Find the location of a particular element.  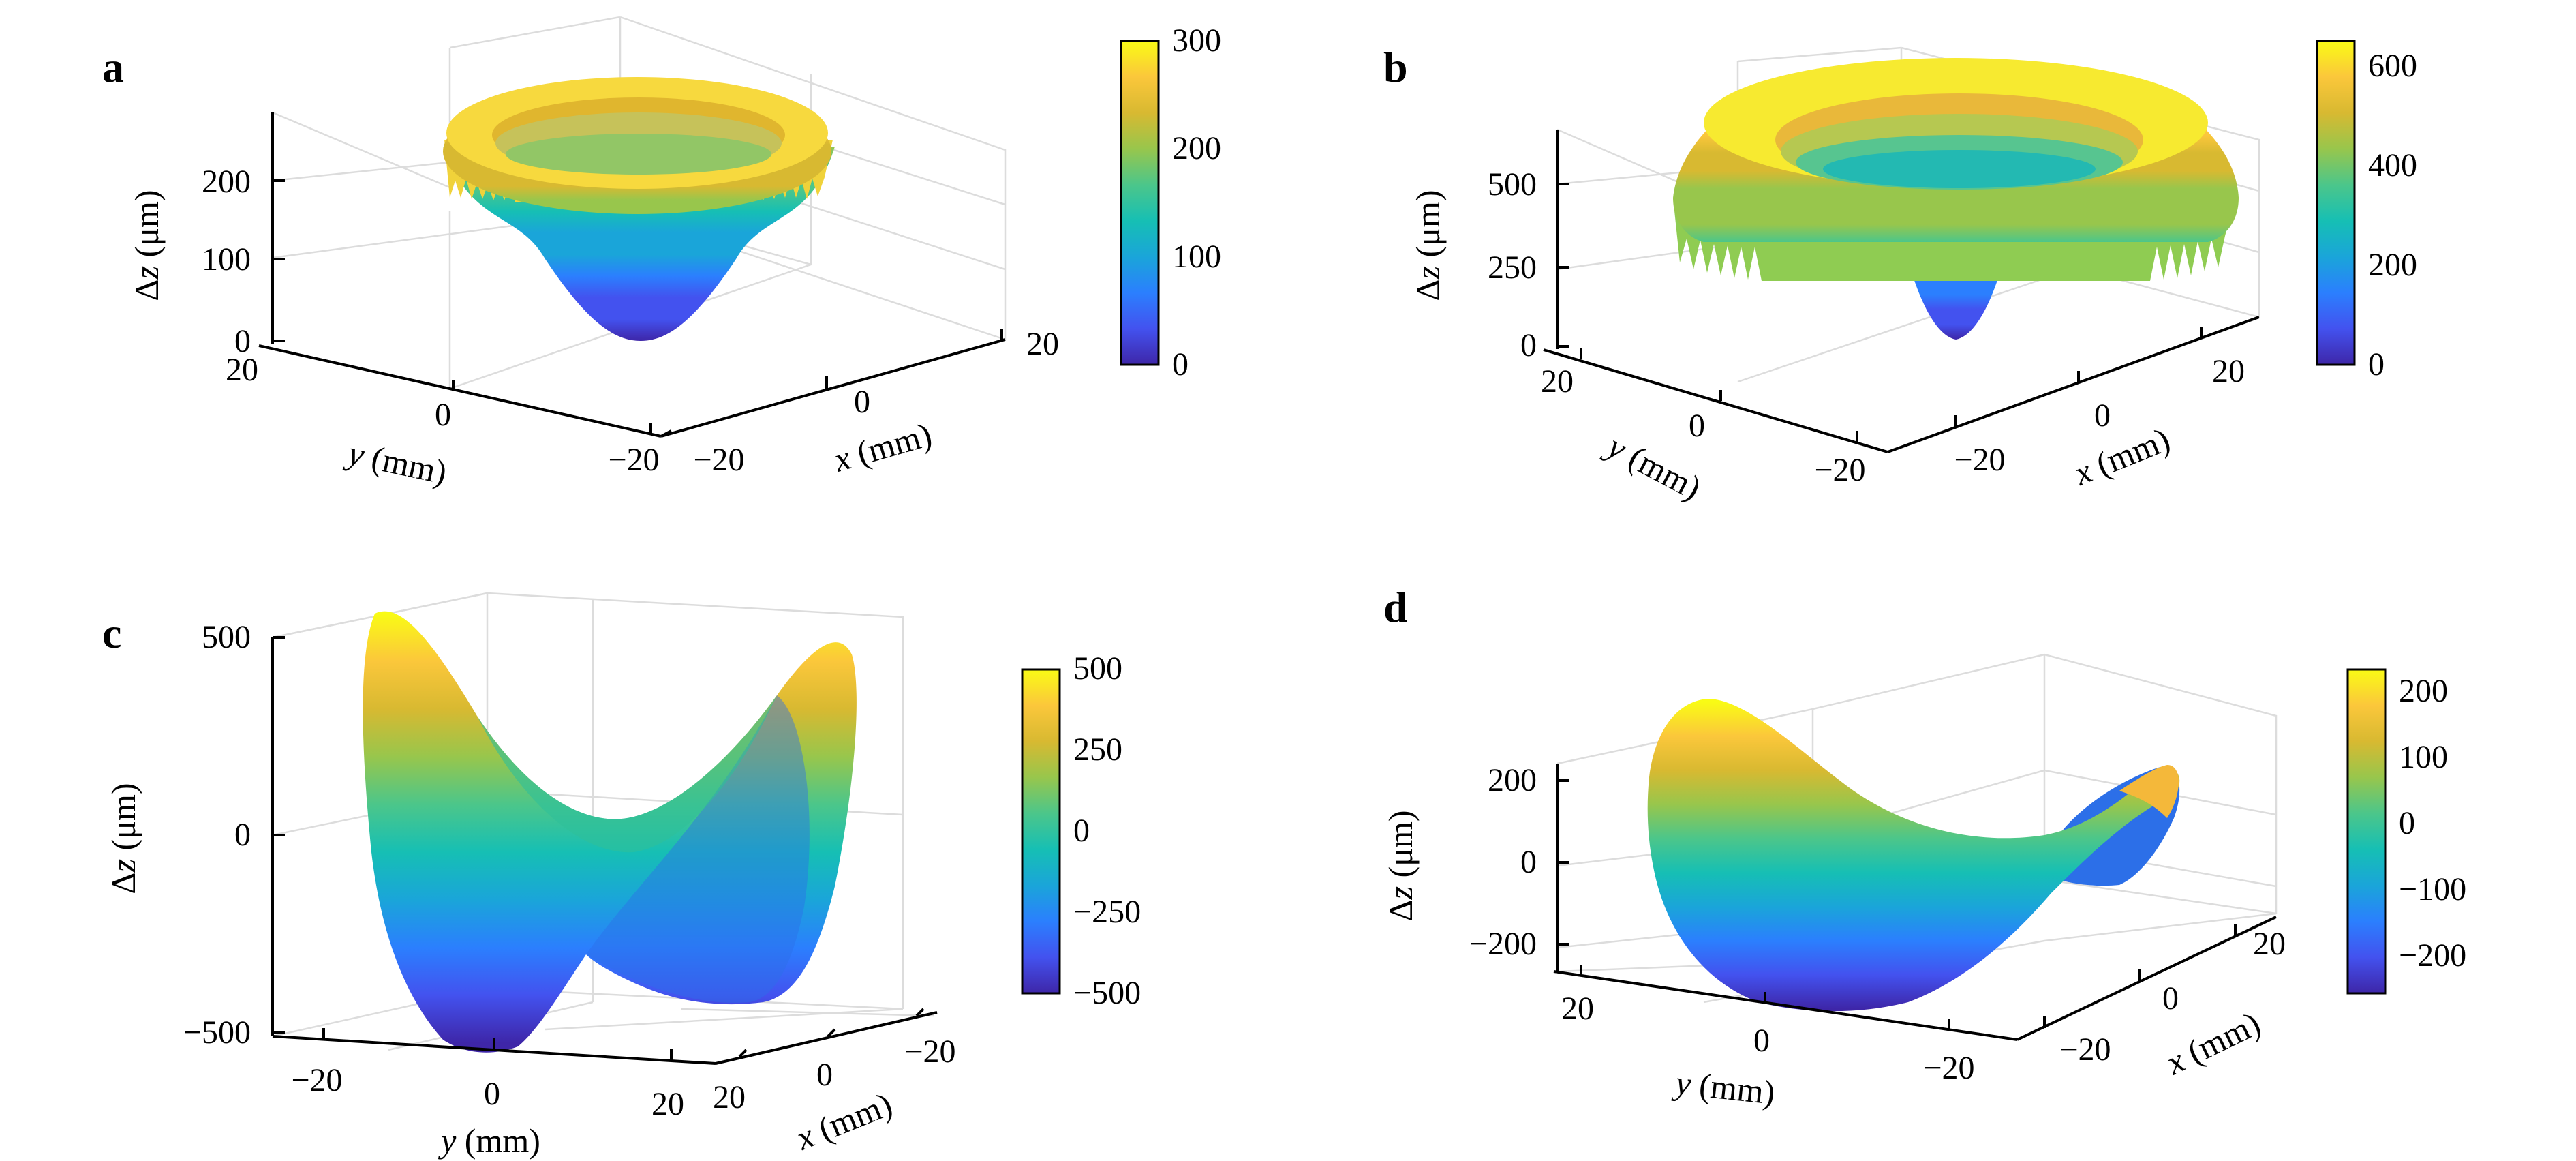

panel-d-colorbar is located at coordinates (2366, 831).